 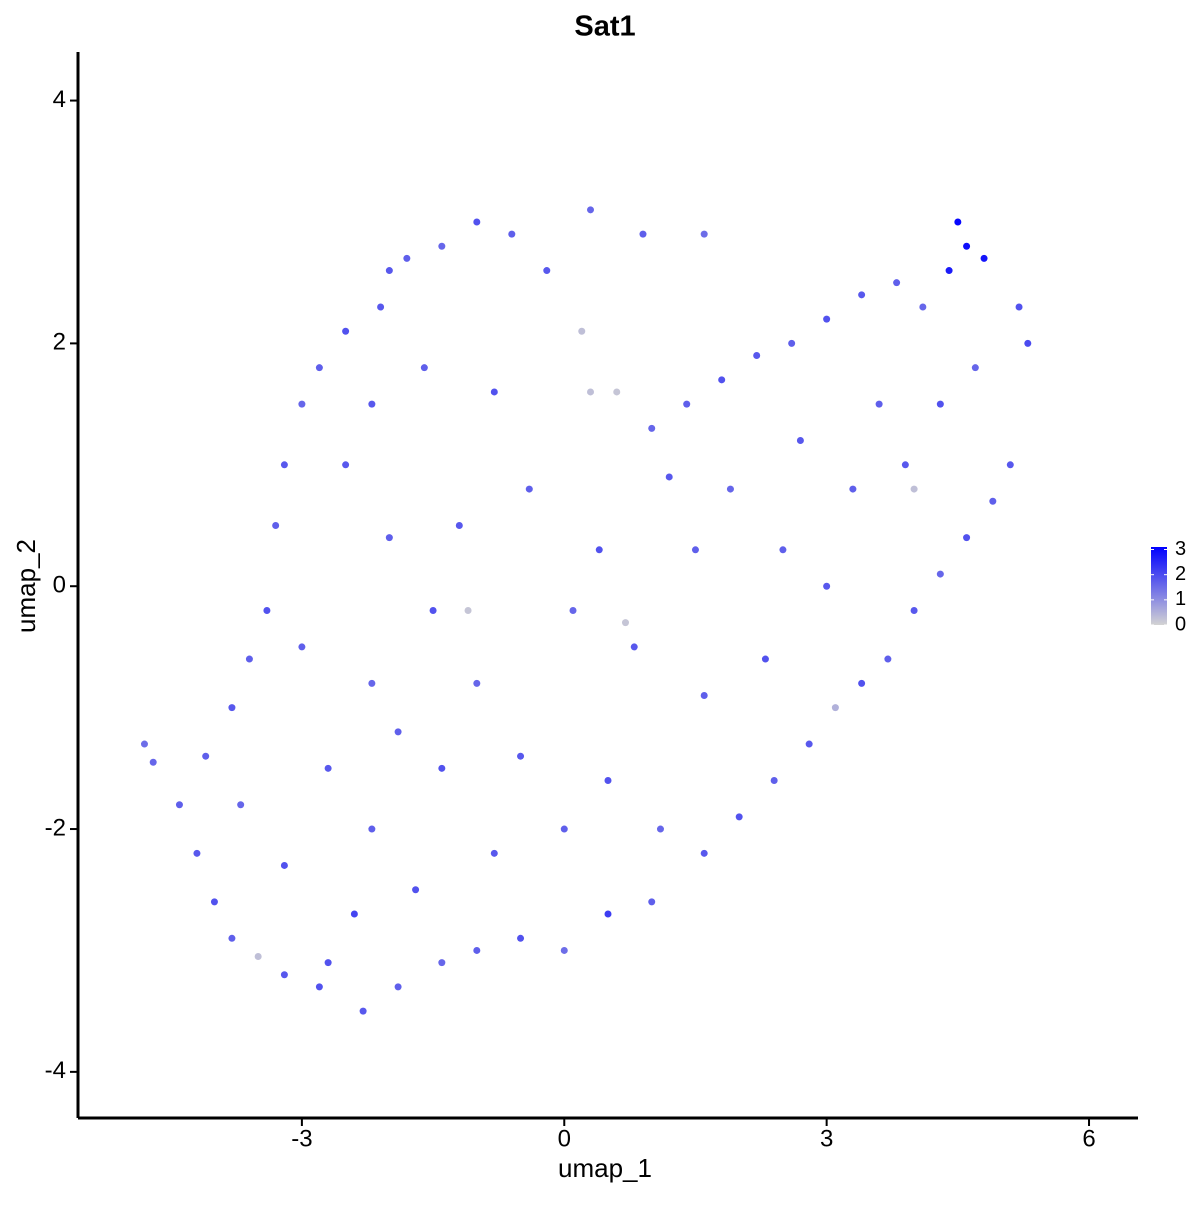 What do you see at coordinates (564, 1138) in the screenshot?
I see `x-tick-label: 0` at bounding box center [564, 1138].